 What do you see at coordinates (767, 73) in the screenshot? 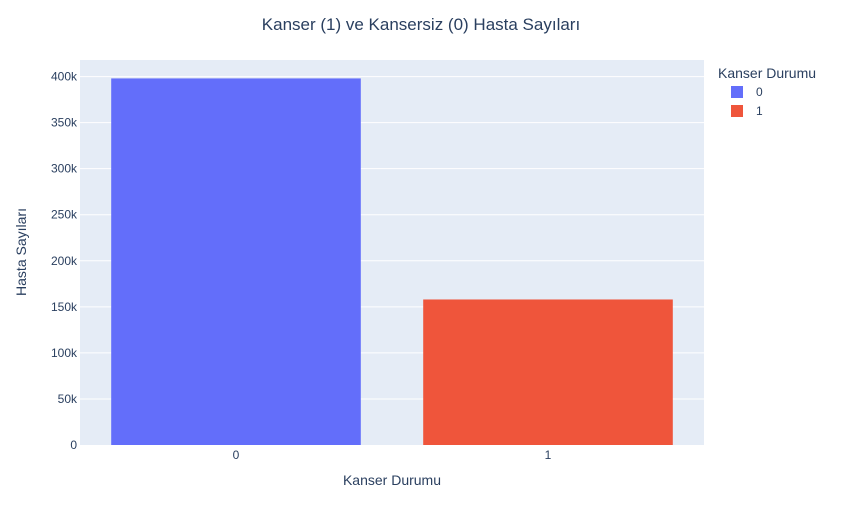
I see `legend-title: Kanser Durumu` at bounding box center [767, 73].